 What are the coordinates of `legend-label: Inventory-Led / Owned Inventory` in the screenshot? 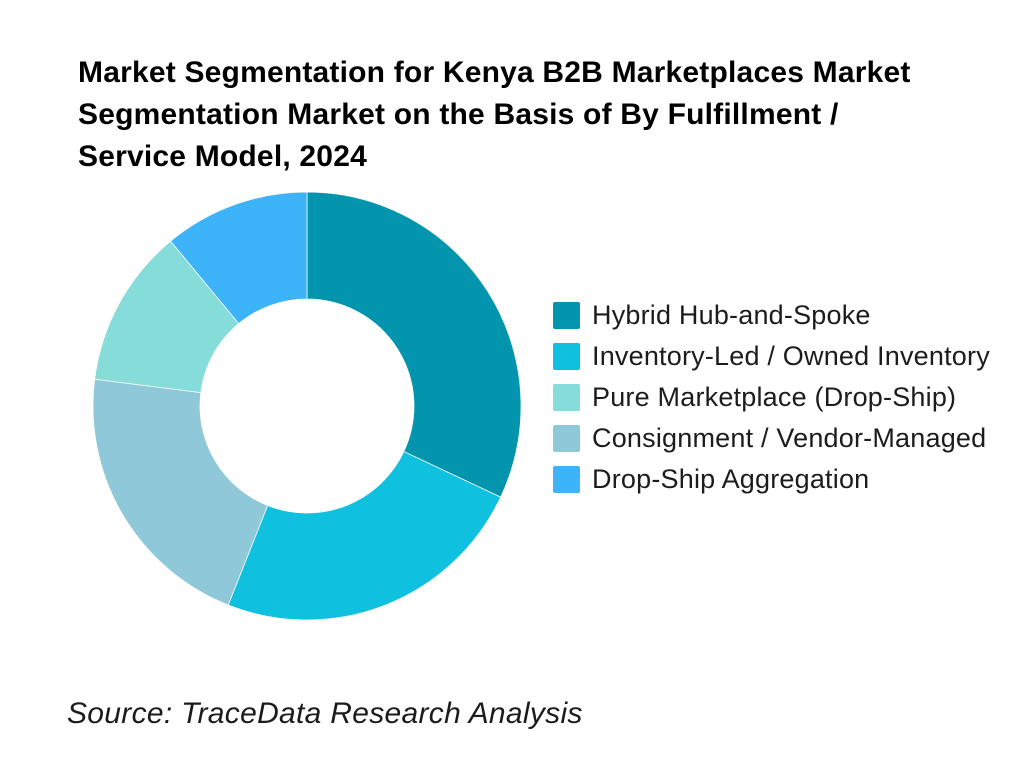 It's located at (791, 356).